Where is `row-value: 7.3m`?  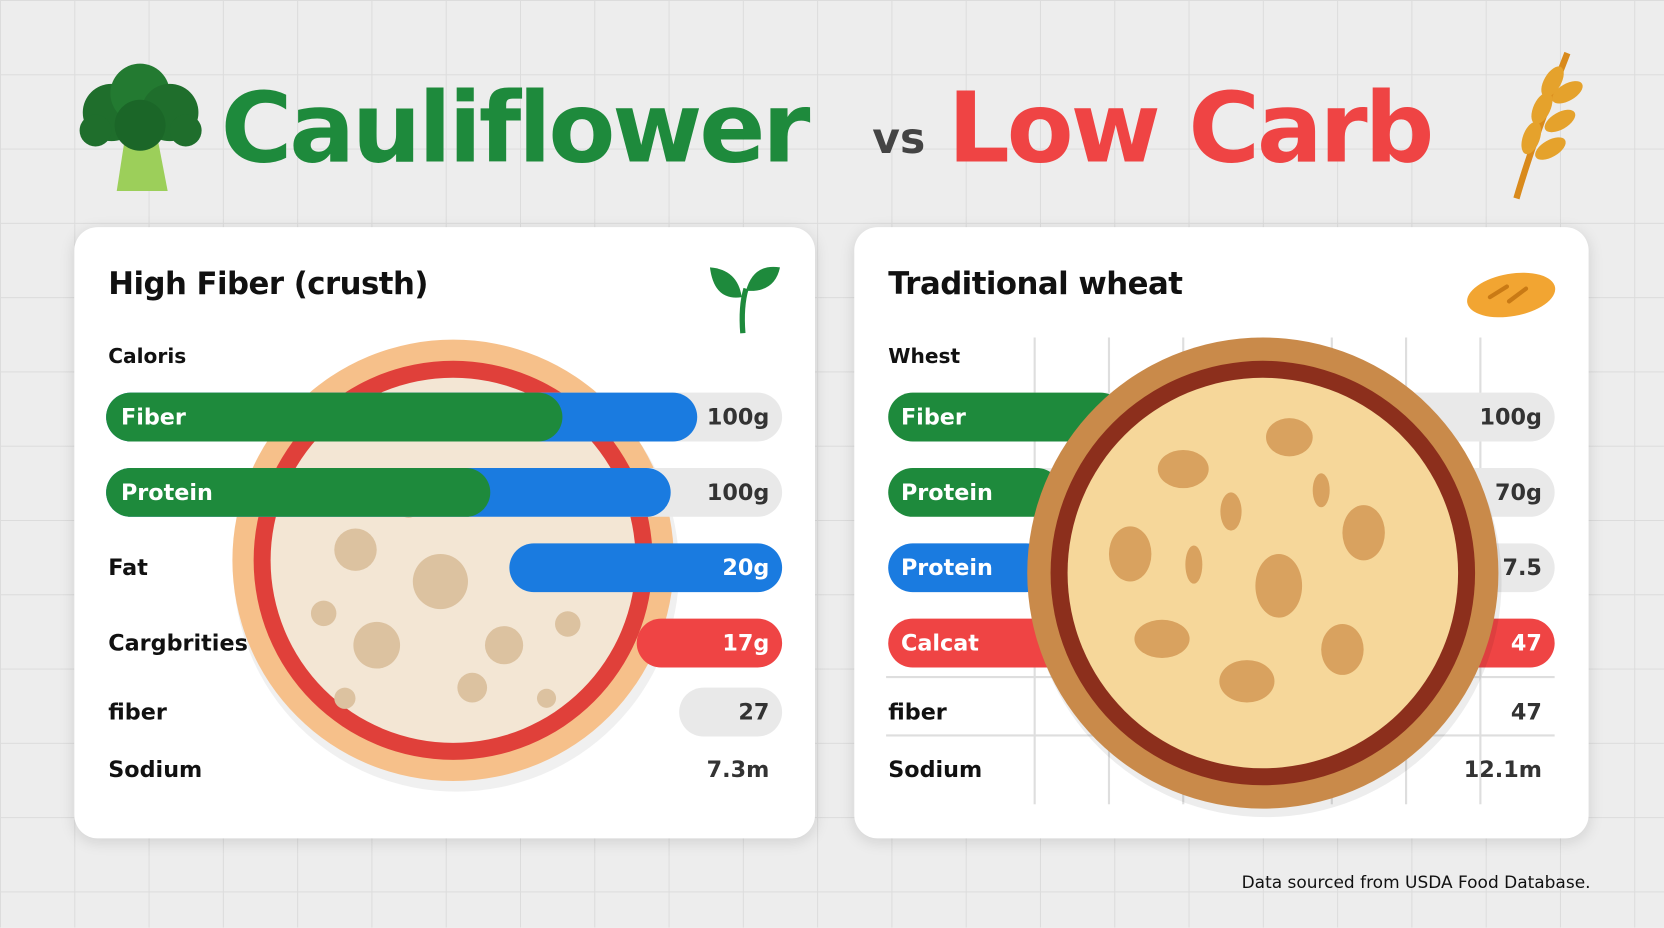 row-value: 7.3m is located at coordinates (738, 769).